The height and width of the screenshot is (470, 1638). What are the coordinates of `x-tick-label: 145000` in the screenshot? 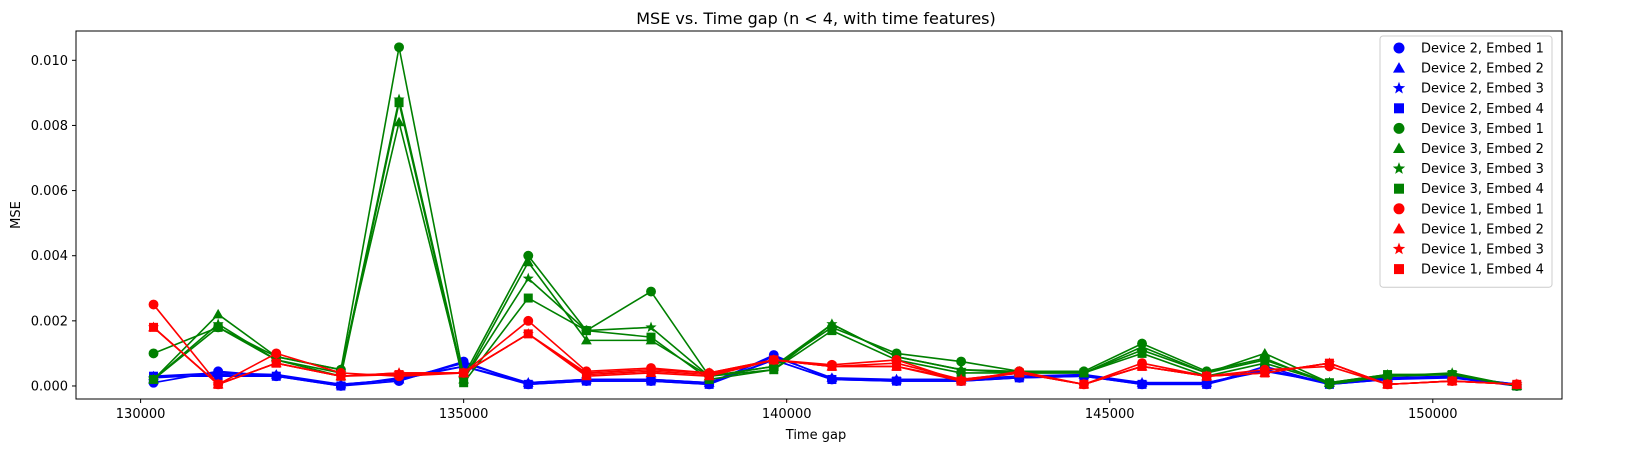 It's located at (1110, 414).